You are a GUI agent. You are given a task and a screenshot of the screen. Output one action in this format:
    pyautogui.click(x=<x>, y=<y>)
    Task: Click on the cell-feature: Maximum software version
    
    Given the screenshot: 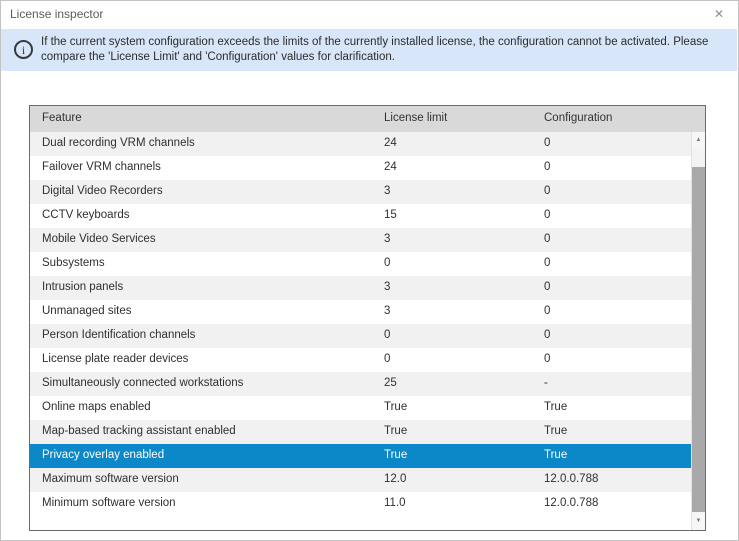 What is the action you would take?
    pyautogui.click(x=110, y=479)
    